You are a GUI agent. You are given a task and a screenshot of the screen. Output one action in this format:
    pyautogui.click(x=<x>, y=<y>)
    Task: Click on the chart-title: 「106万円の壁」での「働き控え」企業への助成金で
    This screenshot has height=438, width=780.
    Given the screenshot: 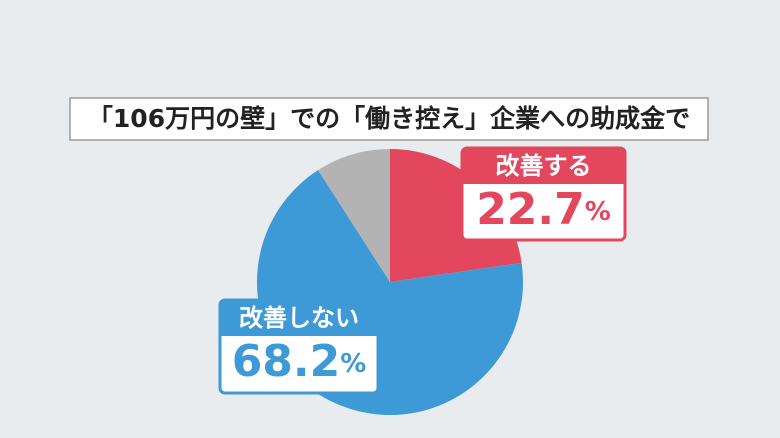 What is the action you would take?
    pyautogui.click(x=389, y=118)
    